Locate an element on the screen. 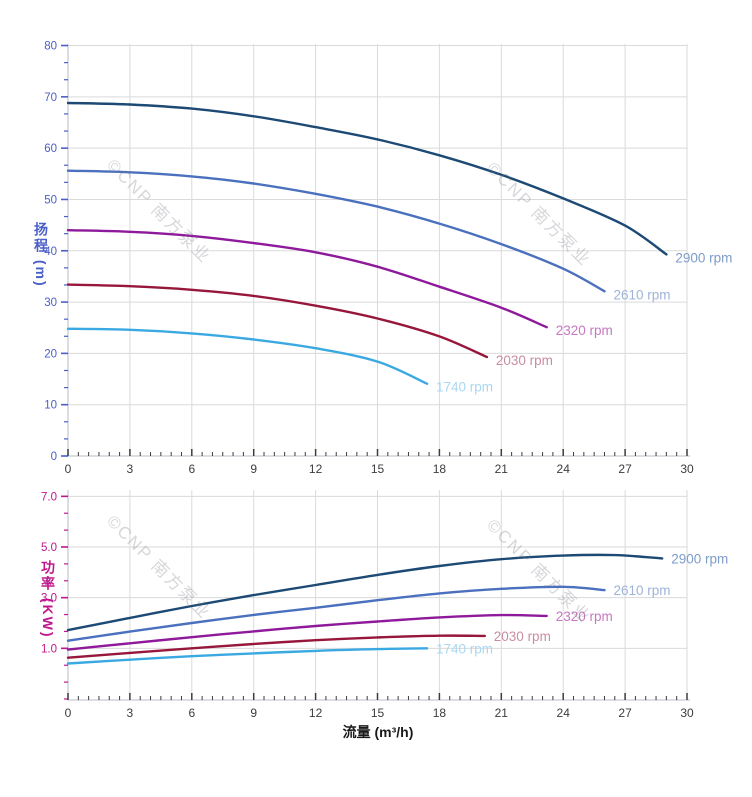  y-tick-label: 20 is located at coordinates (50, 354).